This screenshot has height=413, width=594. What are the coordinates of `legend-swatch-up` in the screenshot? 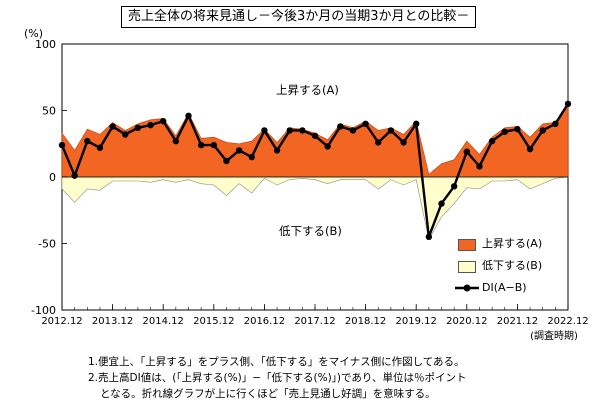 It's located at (467, 245).